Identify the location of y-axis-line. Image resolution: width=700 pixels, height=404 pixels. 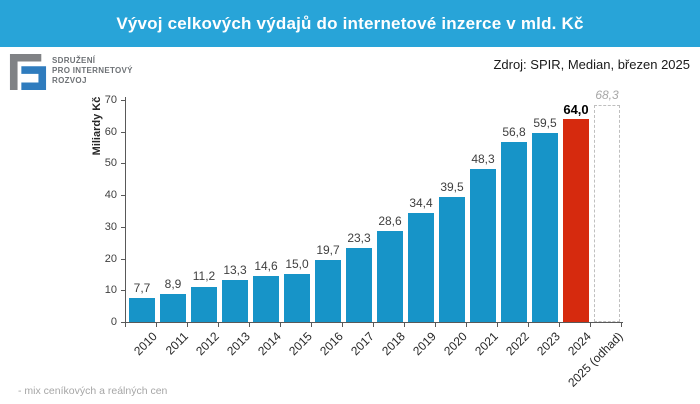
(125, 209).